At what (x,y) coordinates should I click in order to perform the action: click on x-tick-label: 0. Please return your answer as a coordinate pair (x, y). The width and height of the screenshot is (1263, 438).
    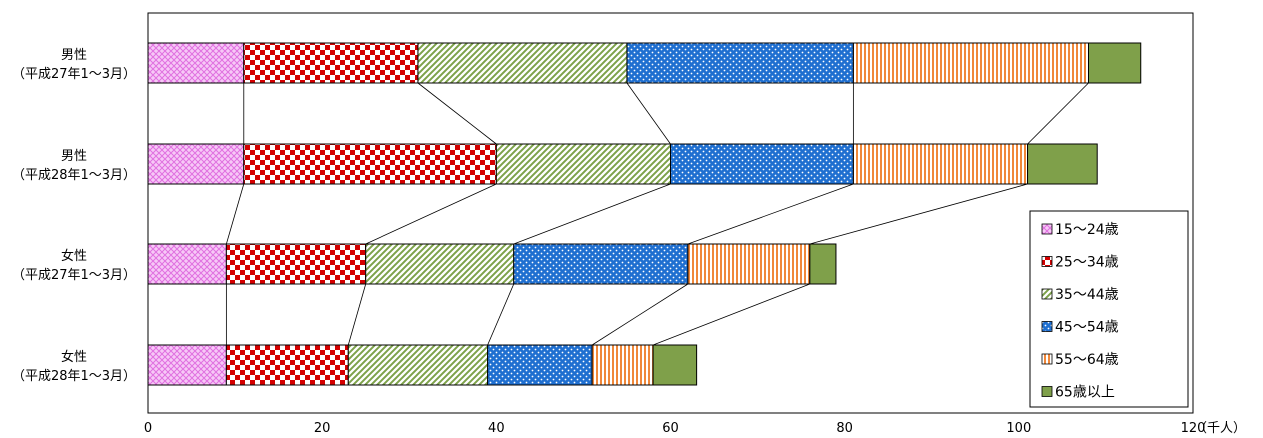
    Looking at the image, I should click on (148, 428).